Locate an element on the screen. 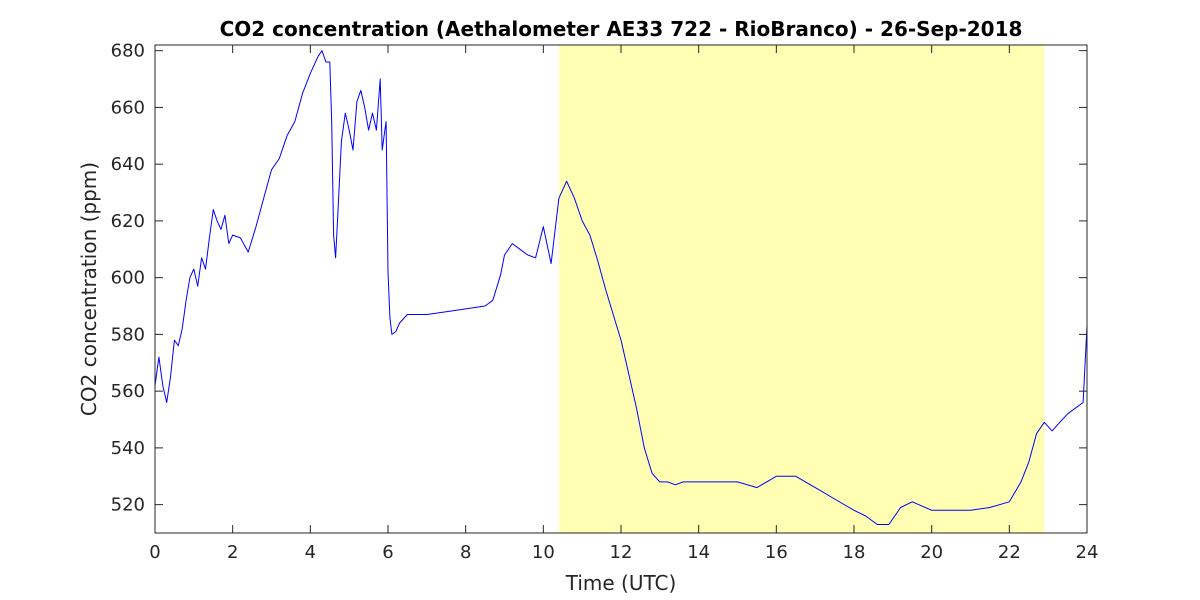  y-tick-label: 620 is located at coordinates (128, 221).